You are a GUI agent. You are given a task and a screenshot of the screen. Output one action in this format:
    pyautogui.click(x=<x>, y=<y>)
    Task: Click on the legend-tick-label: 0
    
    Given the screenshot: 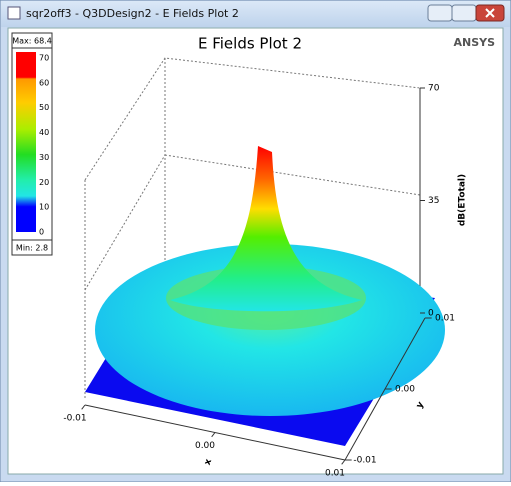 What is the action you would take?
    pyautogui.click(x=41, y=232)
    